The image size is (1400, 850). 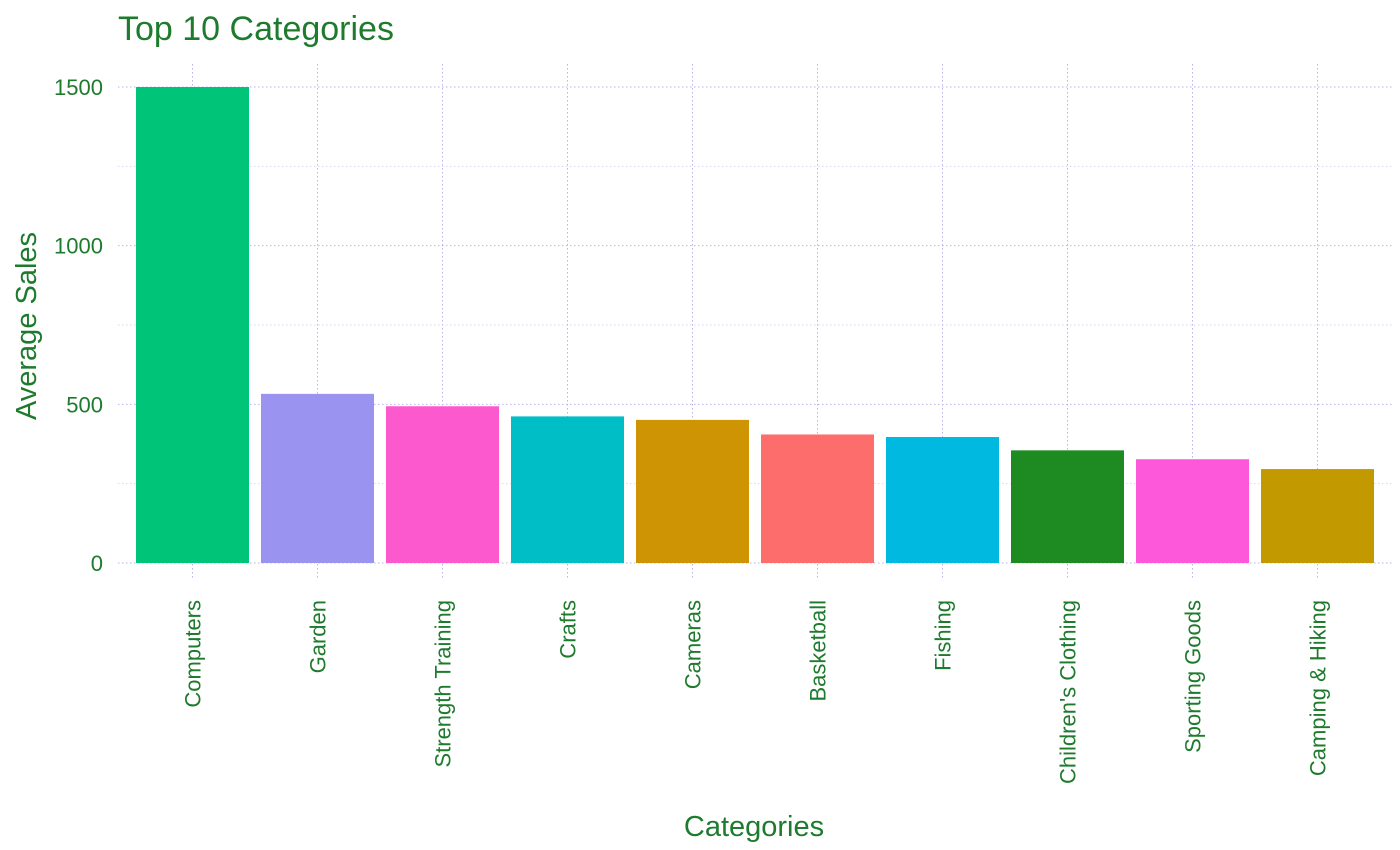 I want to click on x-axis-title: Categories, so click(x=754, y=827).